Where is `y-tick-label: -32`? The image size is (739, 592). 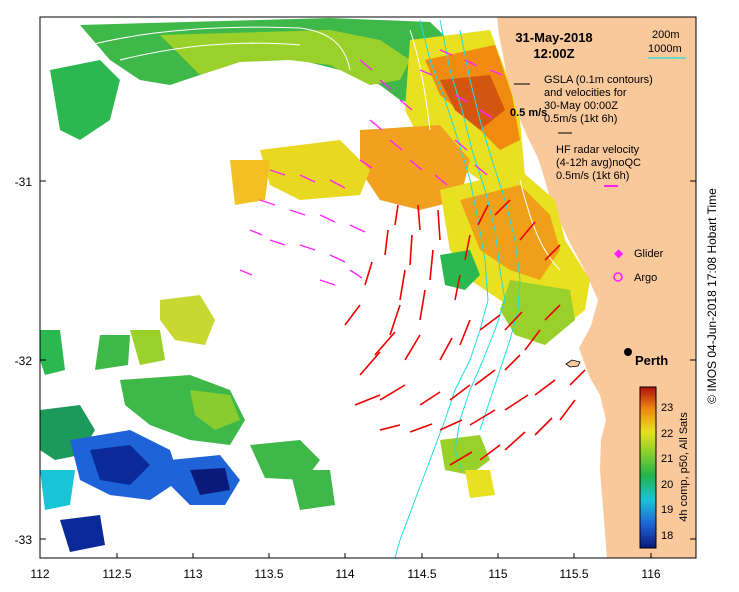
y-tick-label: -32 is located at coordinates (24, 361).